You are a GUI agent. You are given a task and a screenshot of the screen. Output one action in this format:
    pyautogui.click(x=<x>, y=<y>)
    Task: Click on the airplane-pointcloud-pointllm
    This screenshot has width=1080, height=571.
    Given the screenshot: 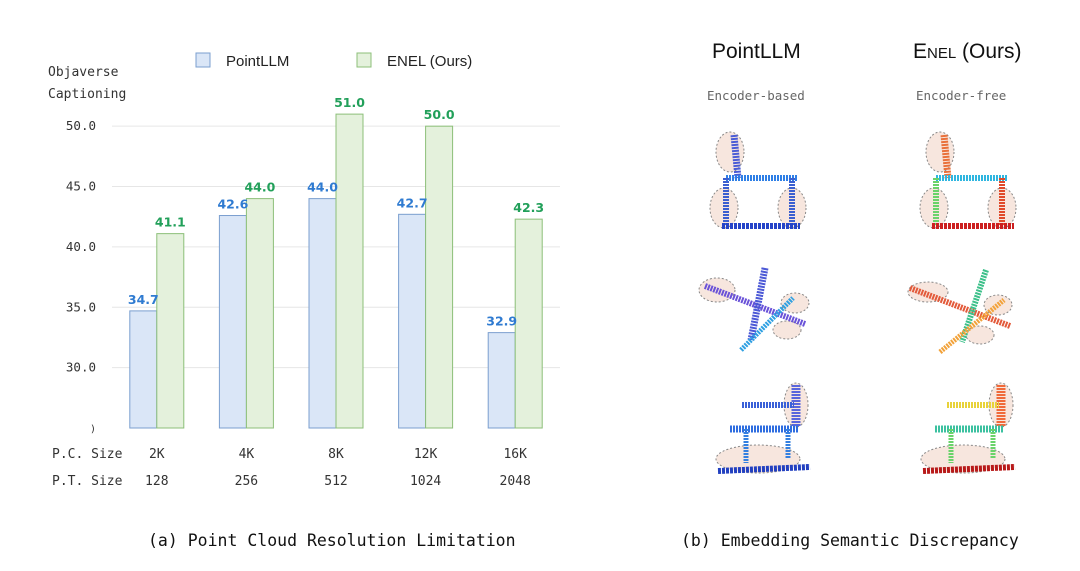 What is the action you would take?
    pyautogui.click(x=754, y=309)
    